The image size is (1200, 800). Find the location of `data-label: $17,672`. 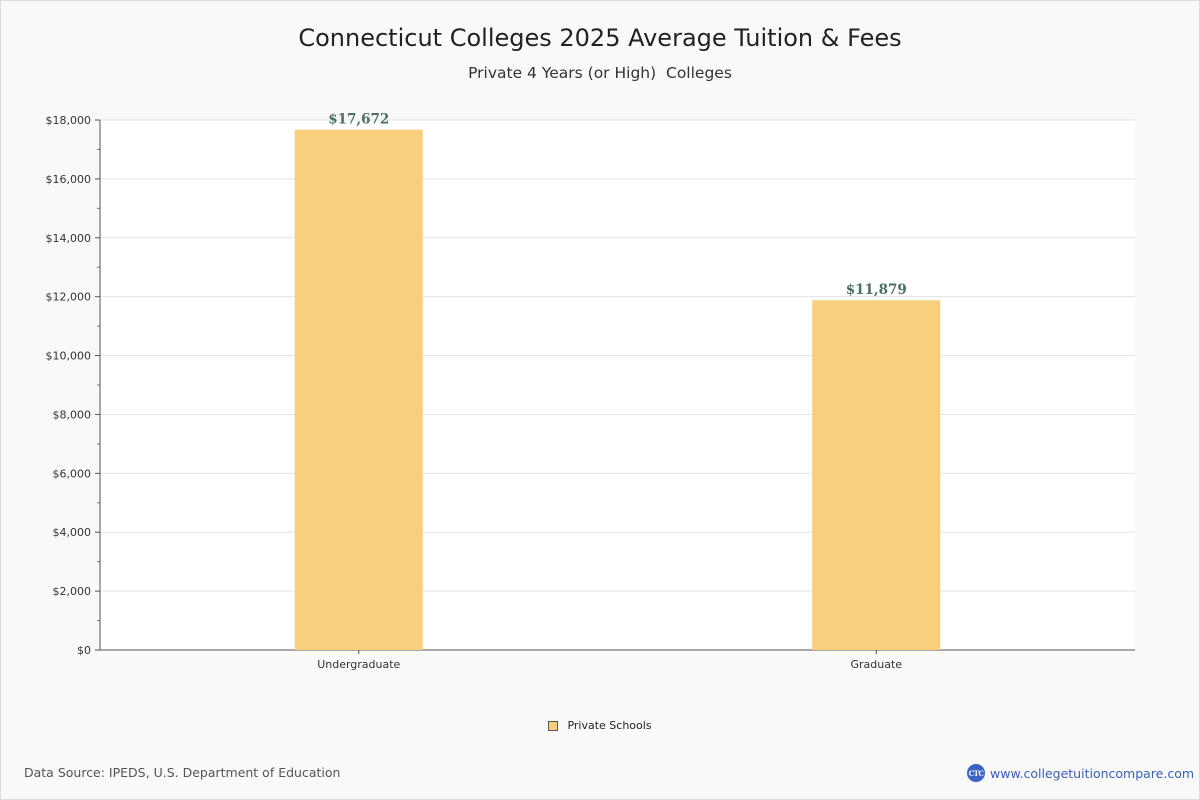

data-label: $17,672 is located at coordinates (358, 120).